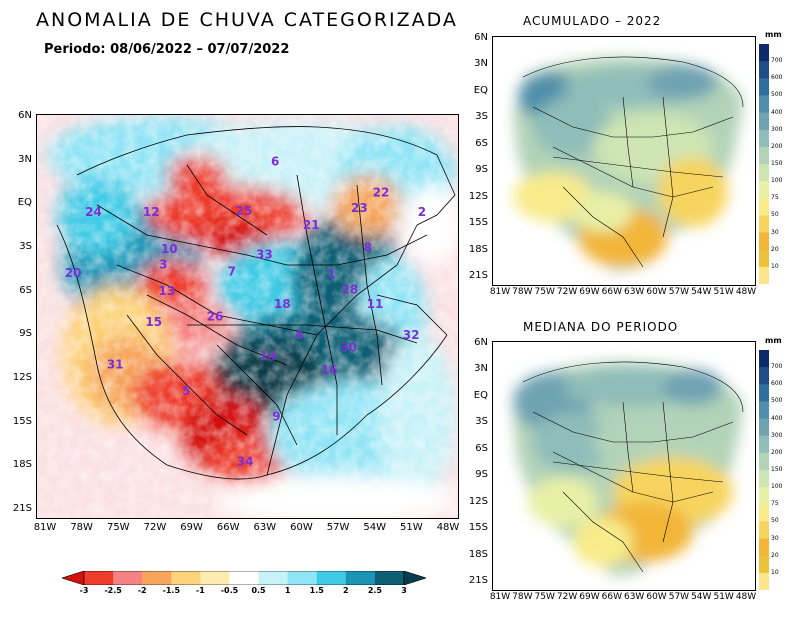 This screenshot has height=618, width=800. Describe the element at coordinates (775, 232) in the screenshot. I see `colorbar-value: 30` at that location.